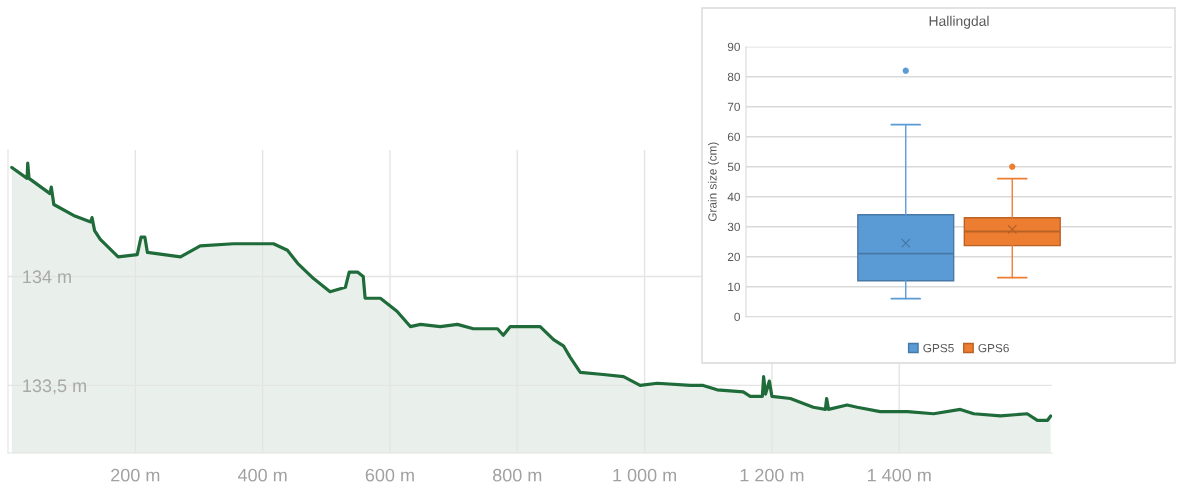 Image resolution: width=1177 pixels, height=488 pixels. I want to click on x-tick-label: 200 m, so click(135, 475).